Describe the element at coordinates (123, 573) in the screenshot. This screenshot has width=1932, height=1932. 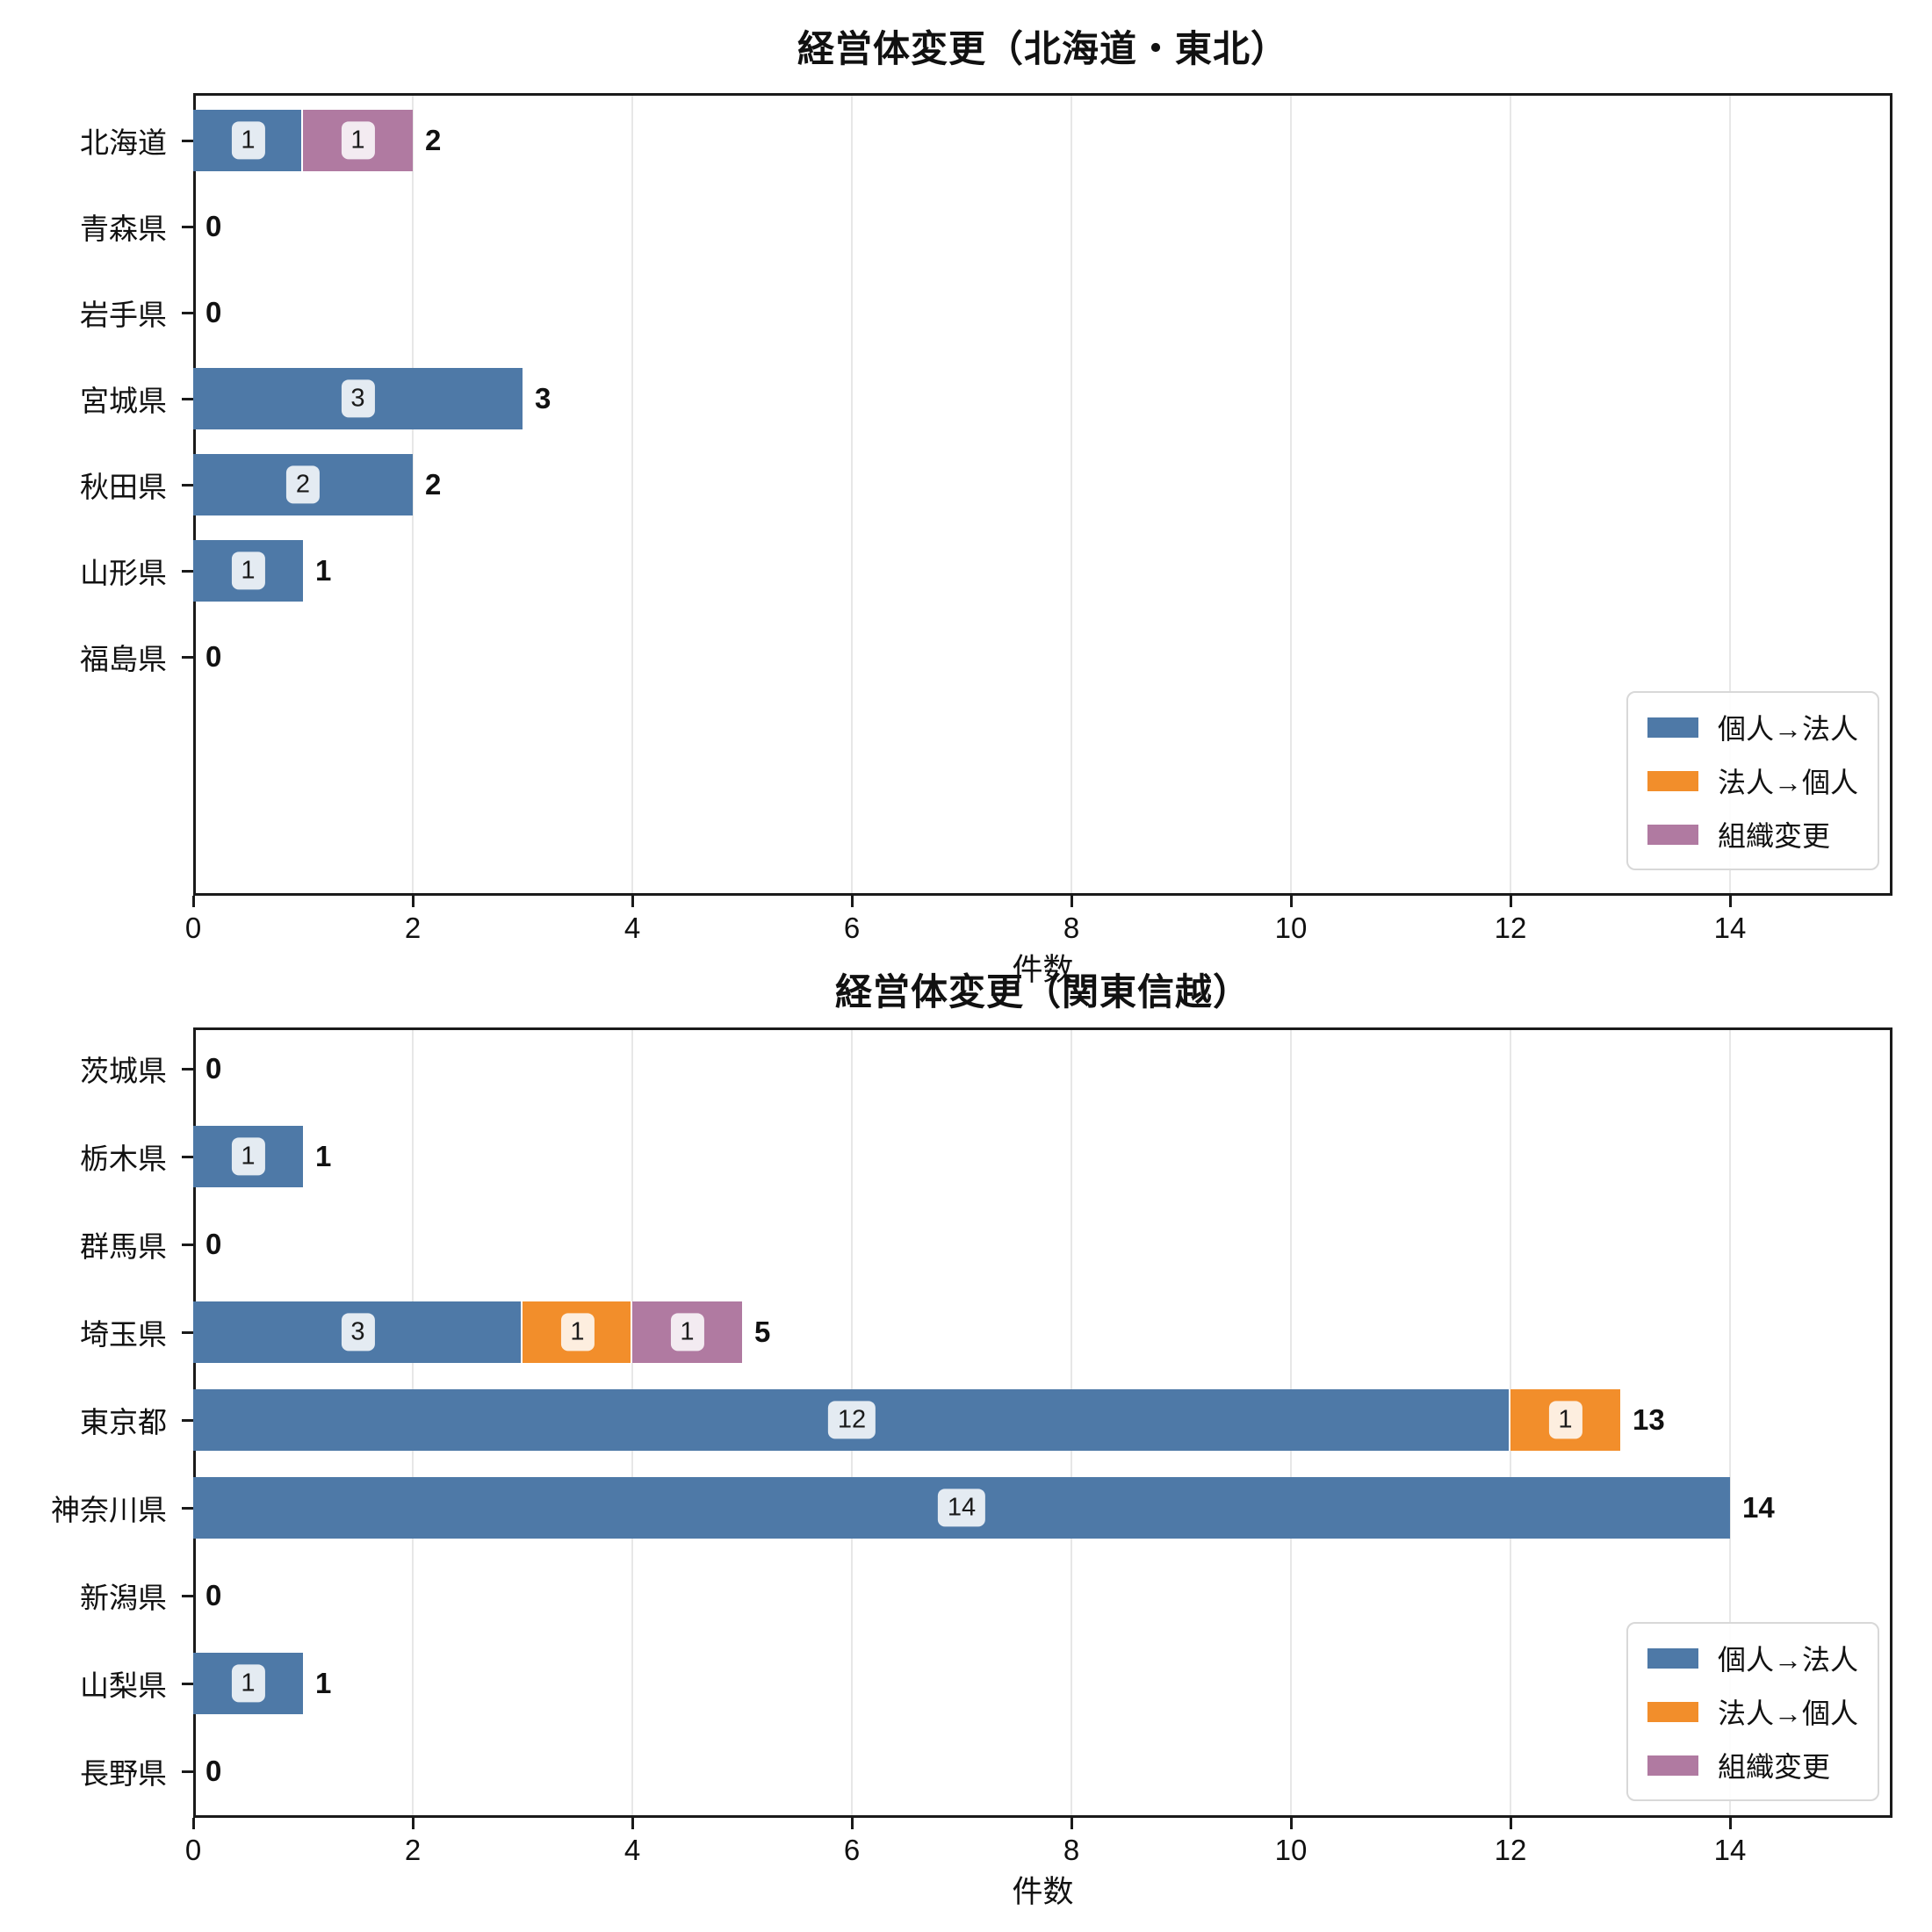
I see `category-label: 山形県` at that location.